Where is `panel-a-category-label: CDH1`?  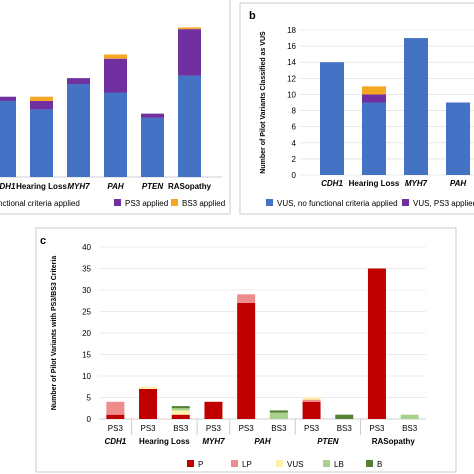 panel-a-category-label: CDH1 is located at coordinates (8, 186).